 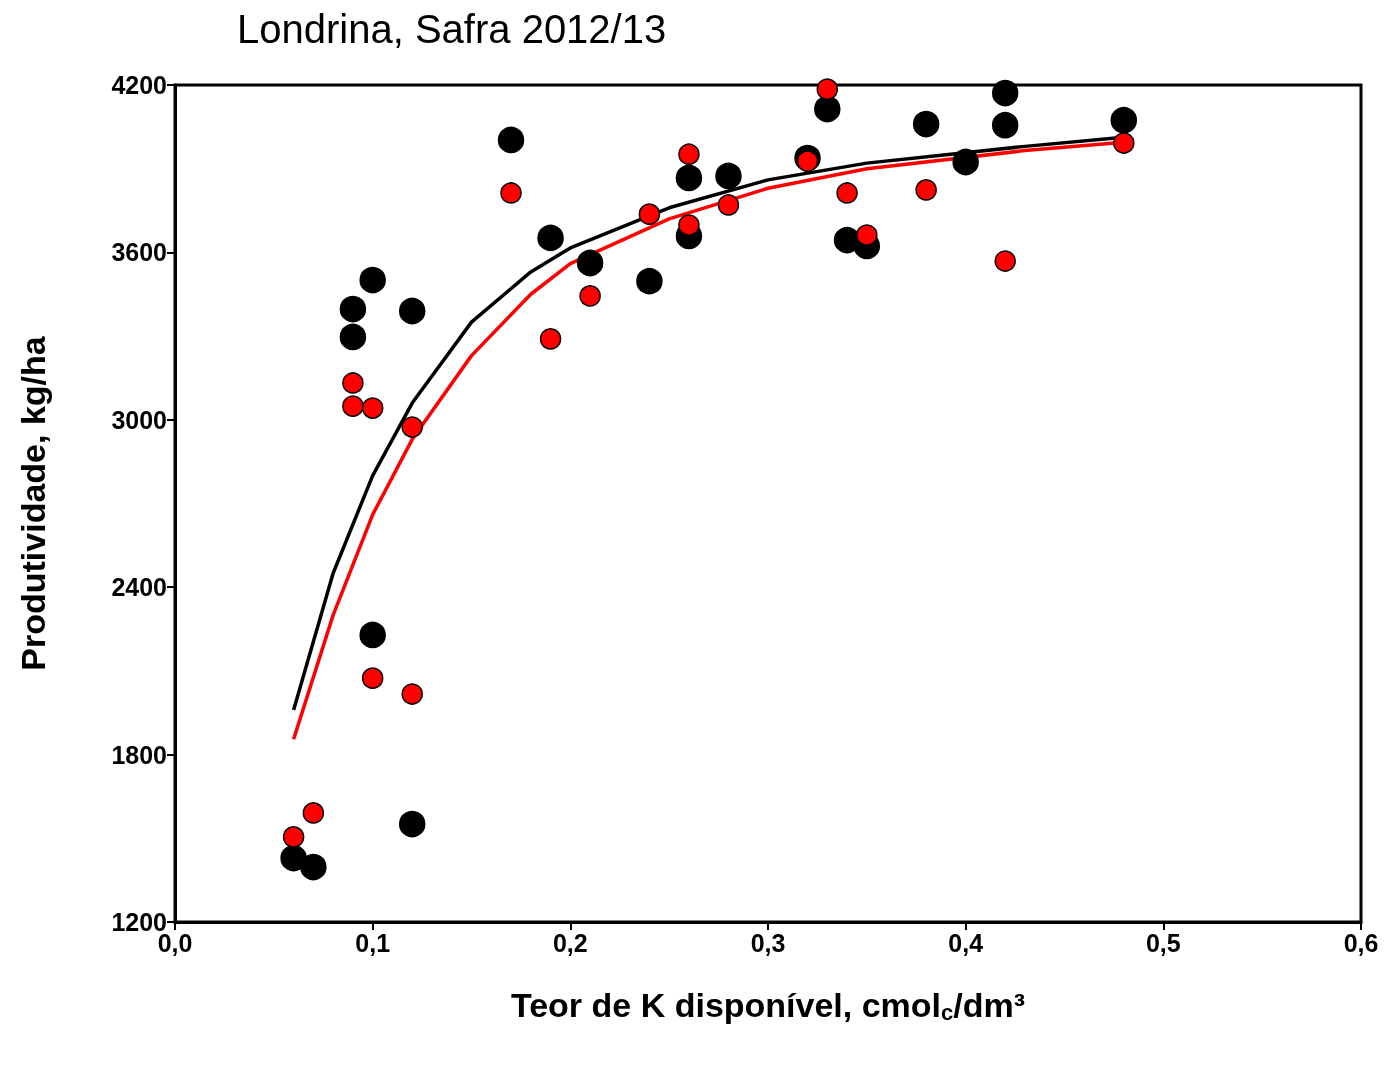 What do you see at coordinates (1361, 942) in the screenshot?
I see `x-tick-label: 0,6` at bounding box center [1361, 942].